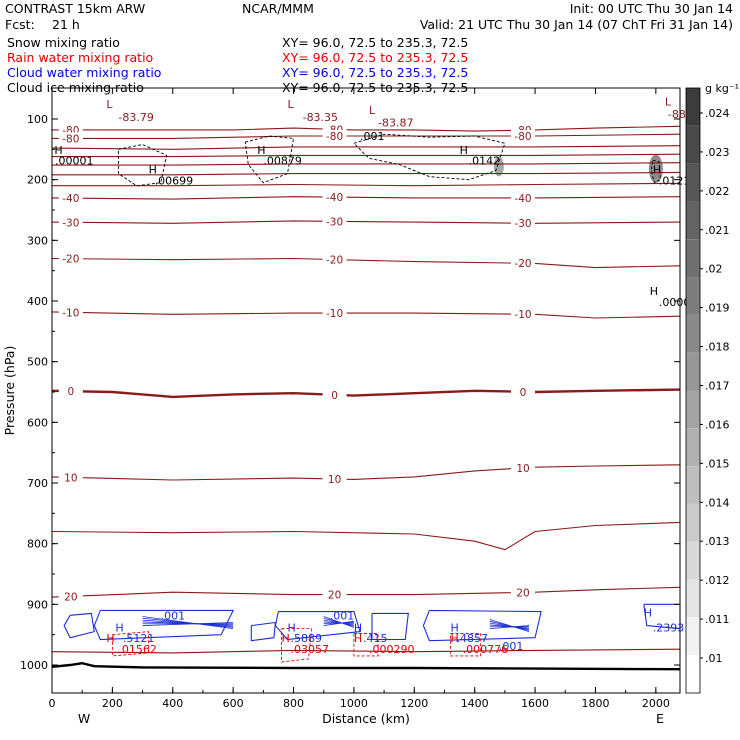  I want to click on y-tick-label: 400, so click(37, 301).